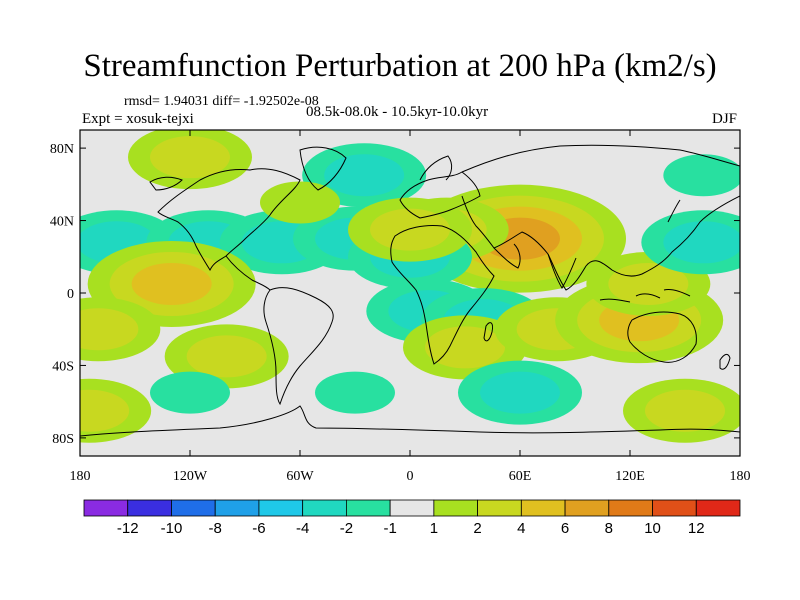 This screenshot has width=800, height=600. I want to click on x-tick-label: 60E, so click(520, 476).